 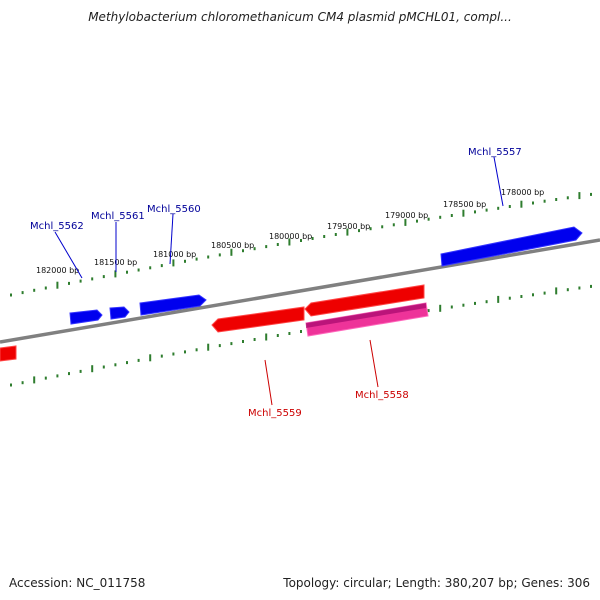 What do you see at coordinates (382, 395) in the screenshot?
I see `gene-label-mchl-5558: Mchl_5558` at bounding box center [382, 395].